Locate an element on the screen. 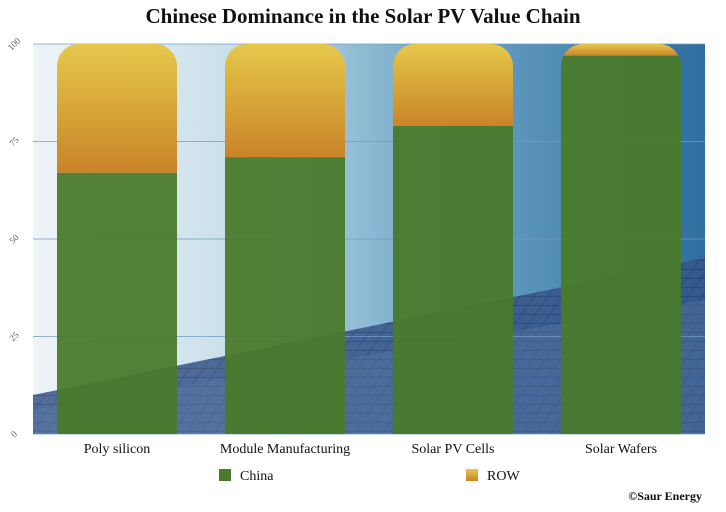 This screenshot has height=512, width=726. y-tick-label: 100 is located at coordinates (14, 43).